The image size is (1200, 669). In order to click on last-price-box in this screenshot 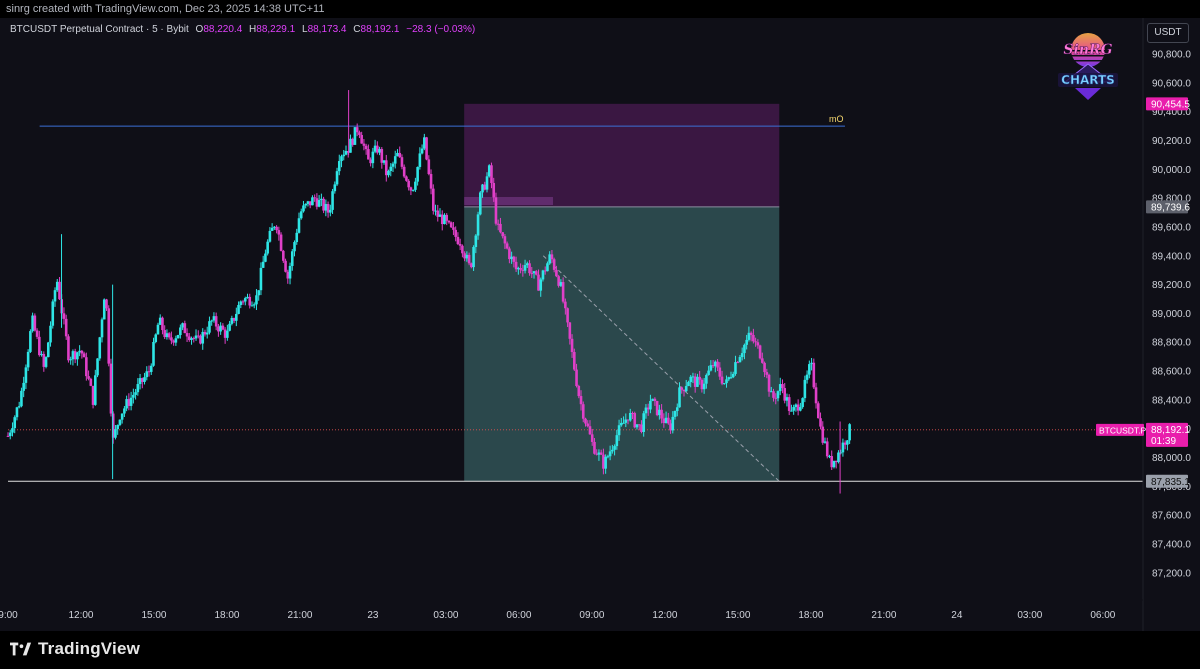, I will do `click(1167, 434)`.